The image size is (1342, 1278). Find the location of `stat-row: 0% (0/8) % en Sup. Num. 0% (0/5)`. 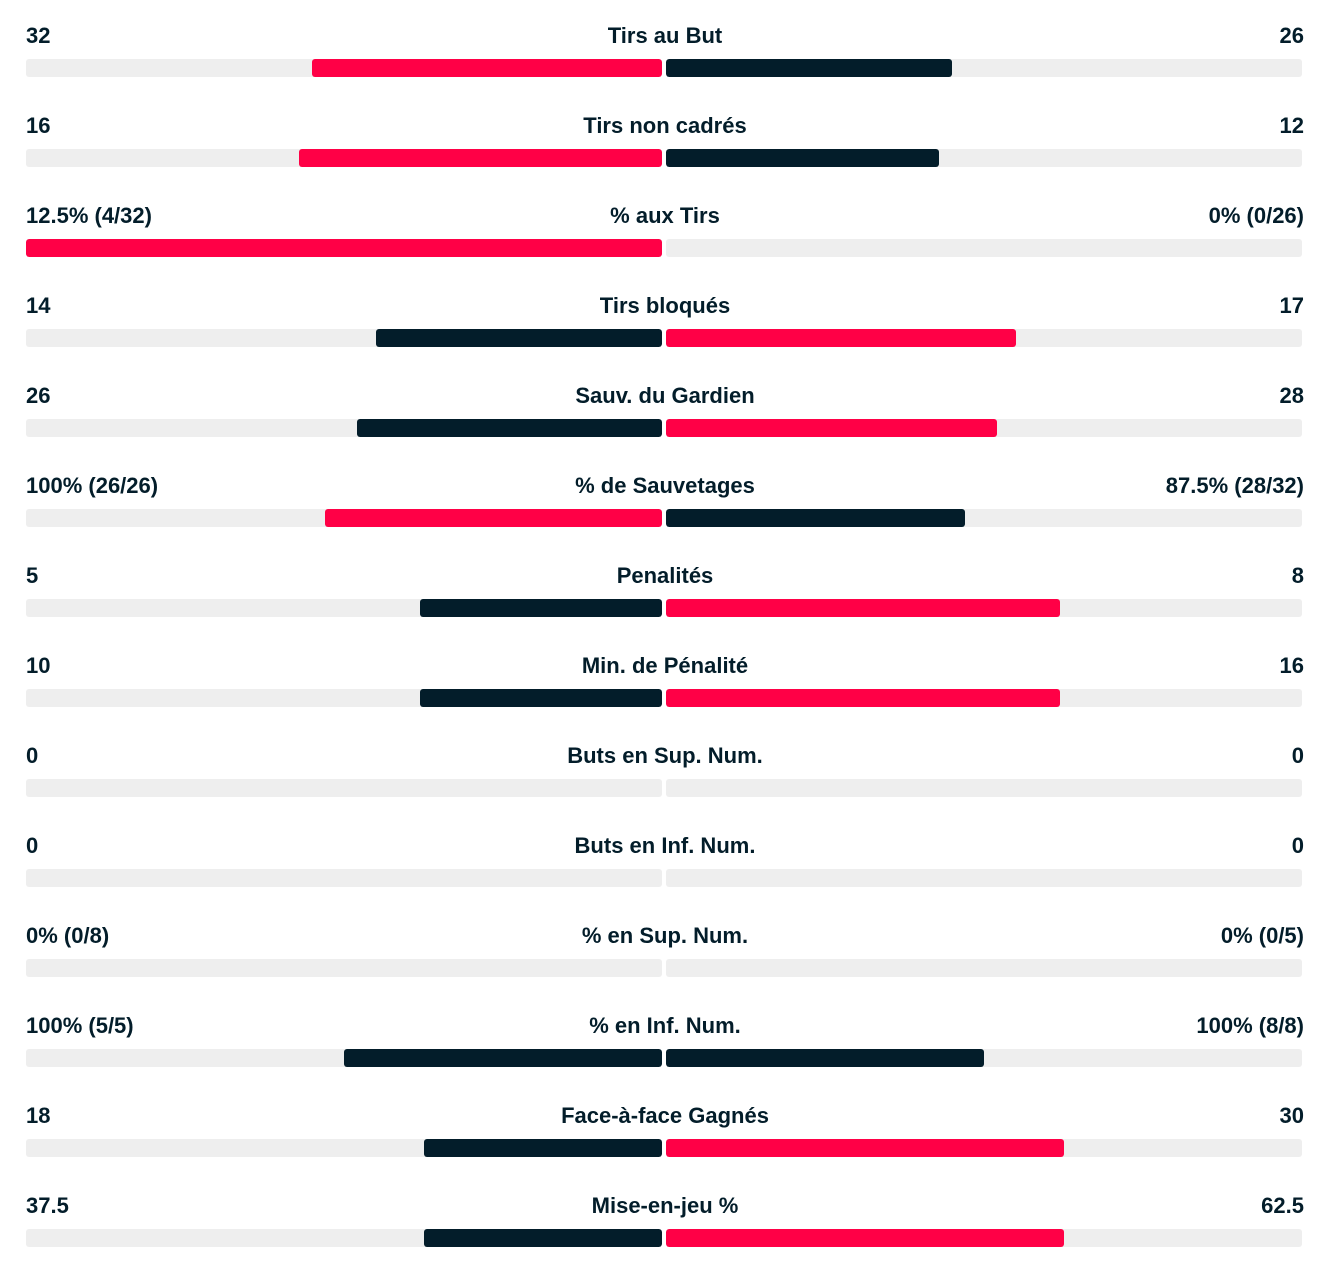

stat-row: 0% (0/8) % en Sup. Num. 0% (0/5) is located at coordinates (665, 963).